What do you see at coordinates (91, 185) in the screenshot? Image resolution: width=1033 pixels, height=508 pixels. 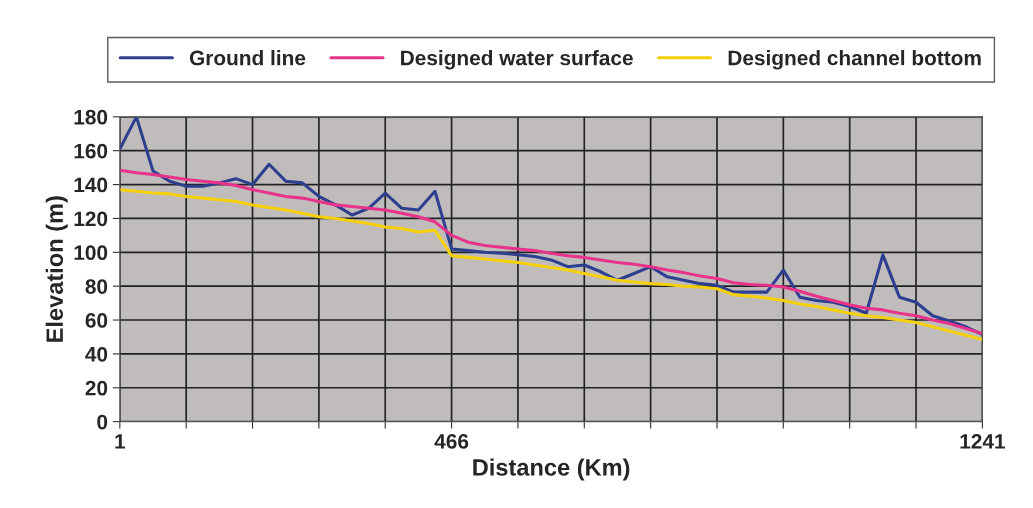 I see `y-tick-label: 140` at bounding box center [91, 185].